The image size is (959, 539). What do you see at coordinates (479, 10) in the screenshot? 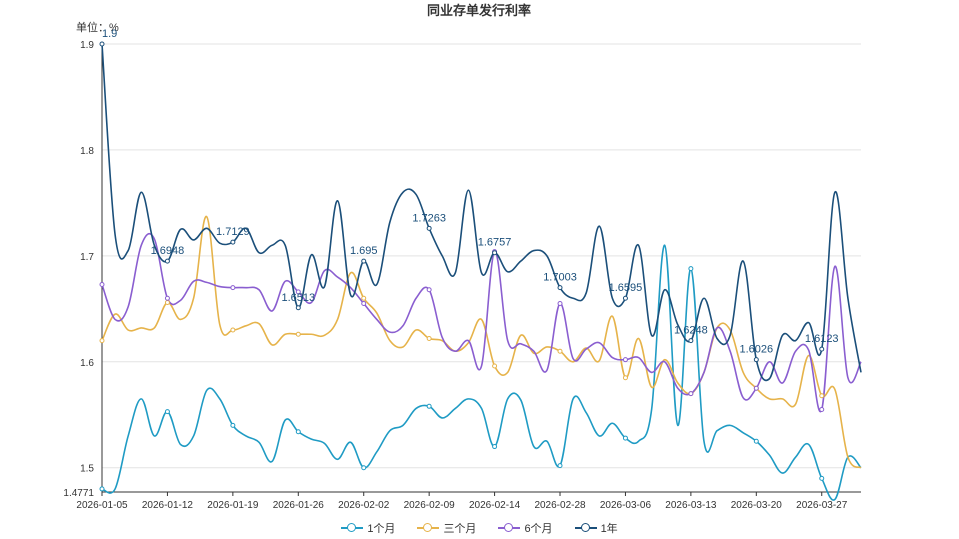
I see `chart-title: 同业存单发行利率` at bounding box center [479, 10].